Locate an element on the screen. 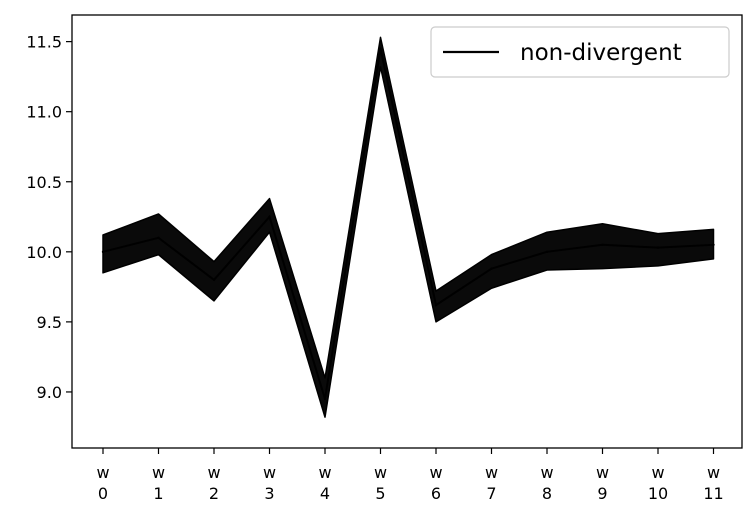 This screenshot has height=518, width=756. legend-box is located at coordinates (580, 52).